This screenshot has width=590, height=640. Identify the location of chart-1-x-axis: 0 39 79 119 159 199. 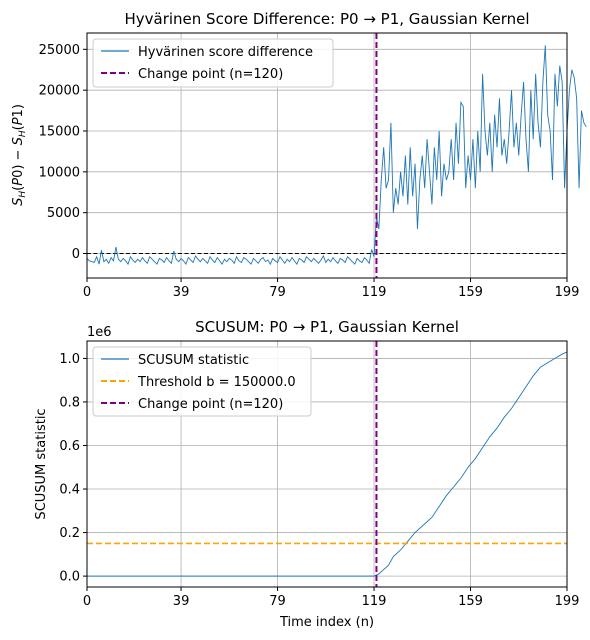
(331, 289).